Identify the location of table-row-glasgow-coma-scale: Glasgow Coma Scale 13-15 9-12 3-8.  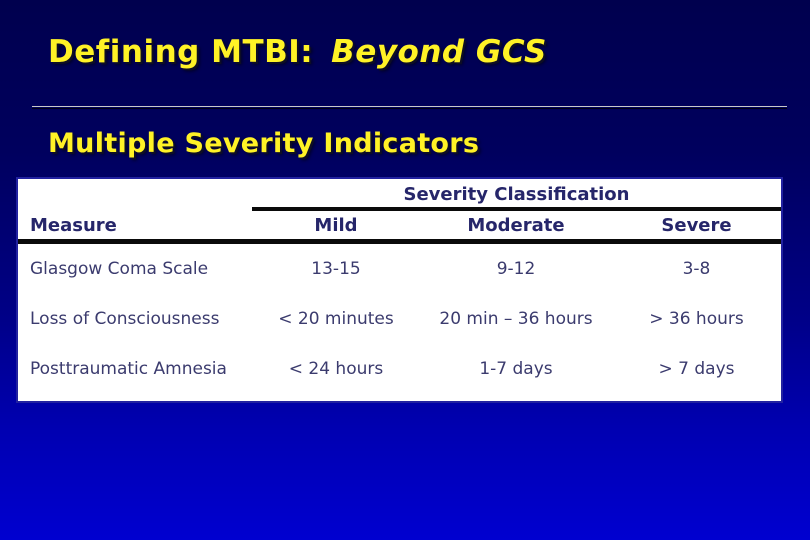
(399, 269).